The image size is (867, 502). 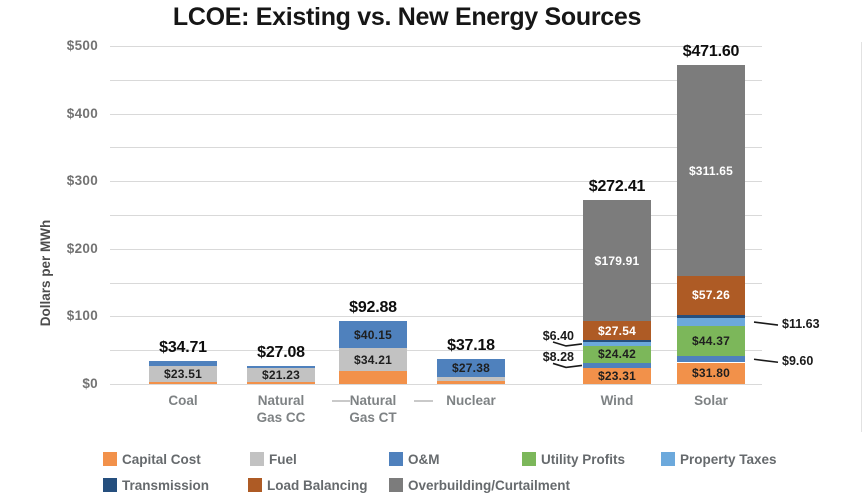 I want to click on bar-segment-utility_profits: $24.42, so click(x=617, y=354).